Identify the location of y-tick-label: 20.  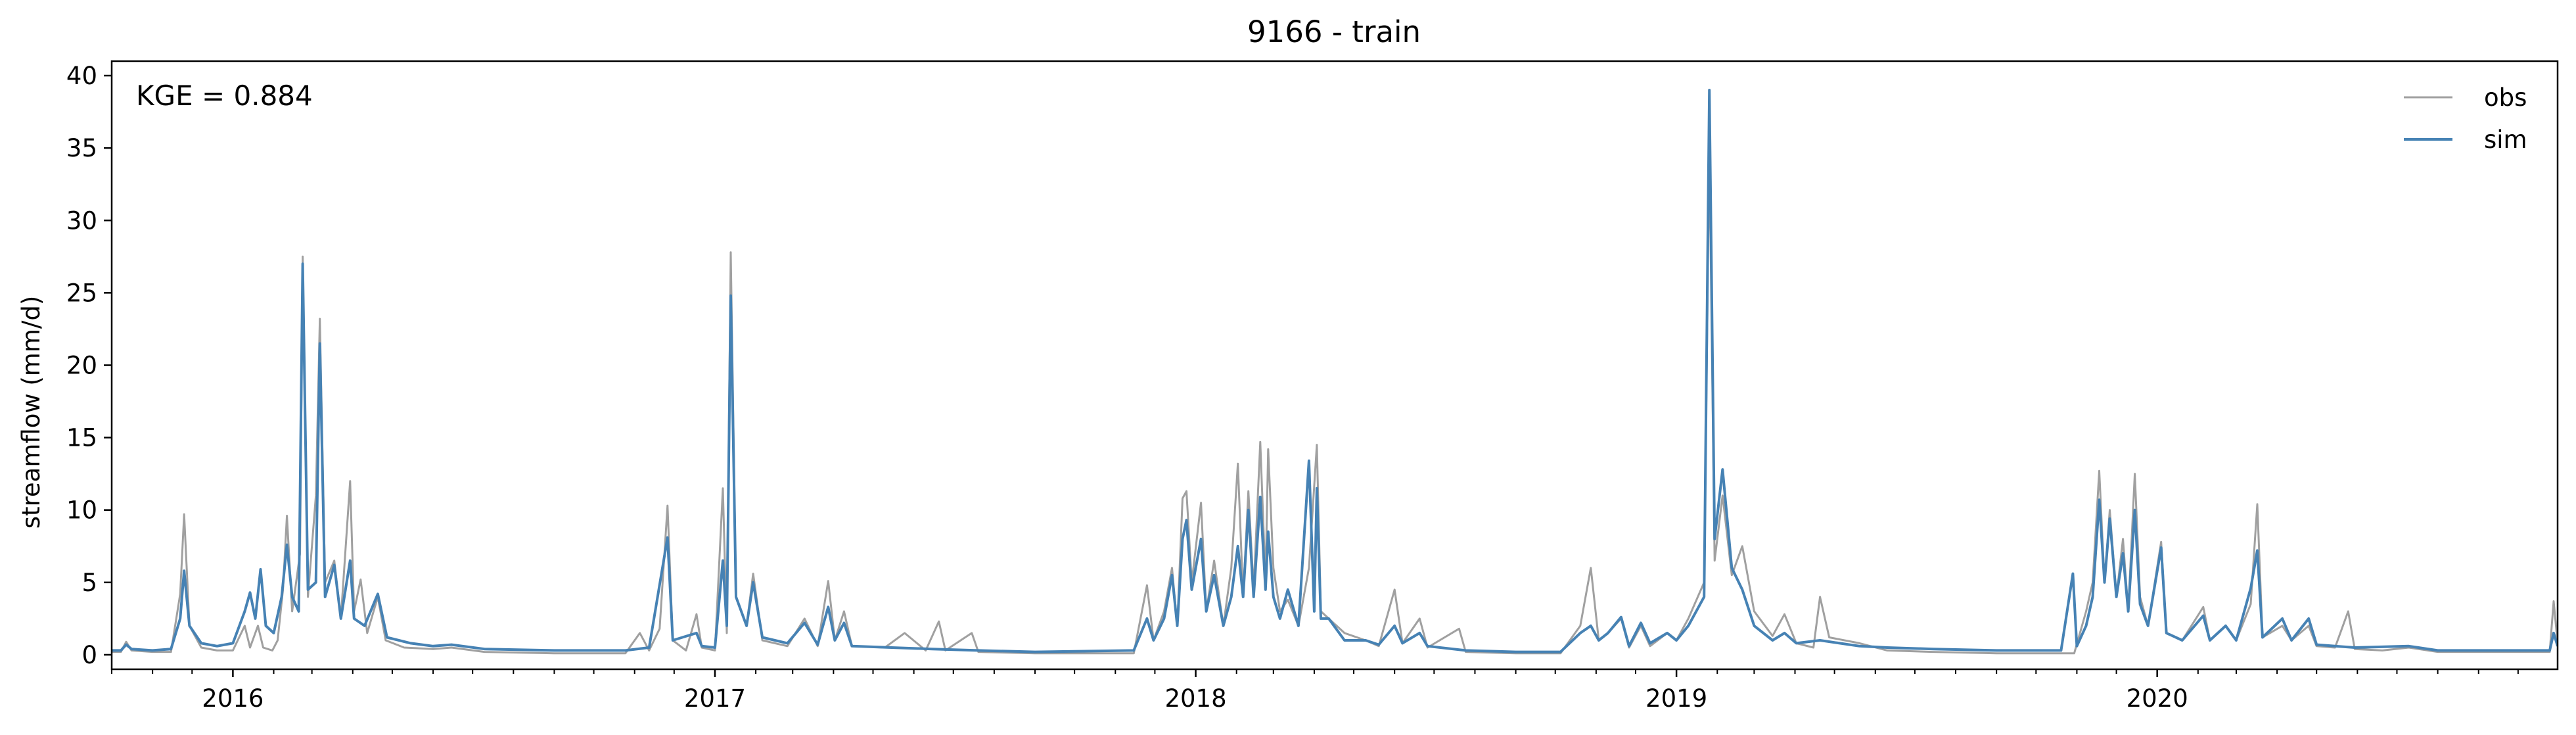
(82, 366).